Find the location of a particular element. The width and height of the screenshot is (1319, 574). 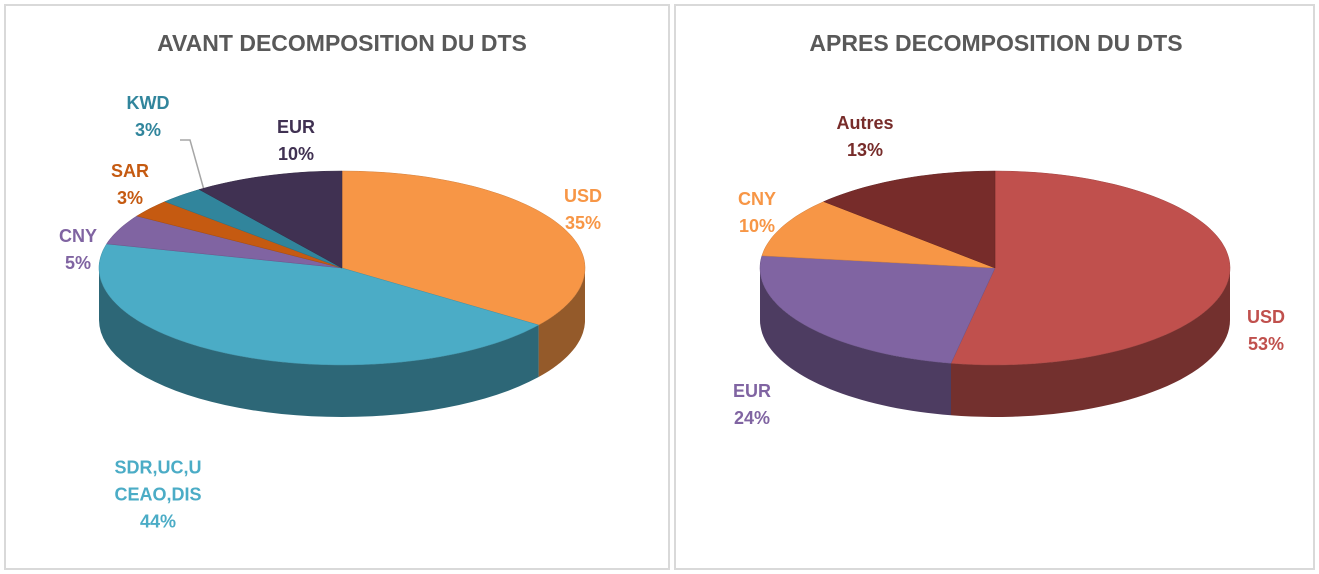

data-label: CNY 10% is located at coordinates (757, 213).